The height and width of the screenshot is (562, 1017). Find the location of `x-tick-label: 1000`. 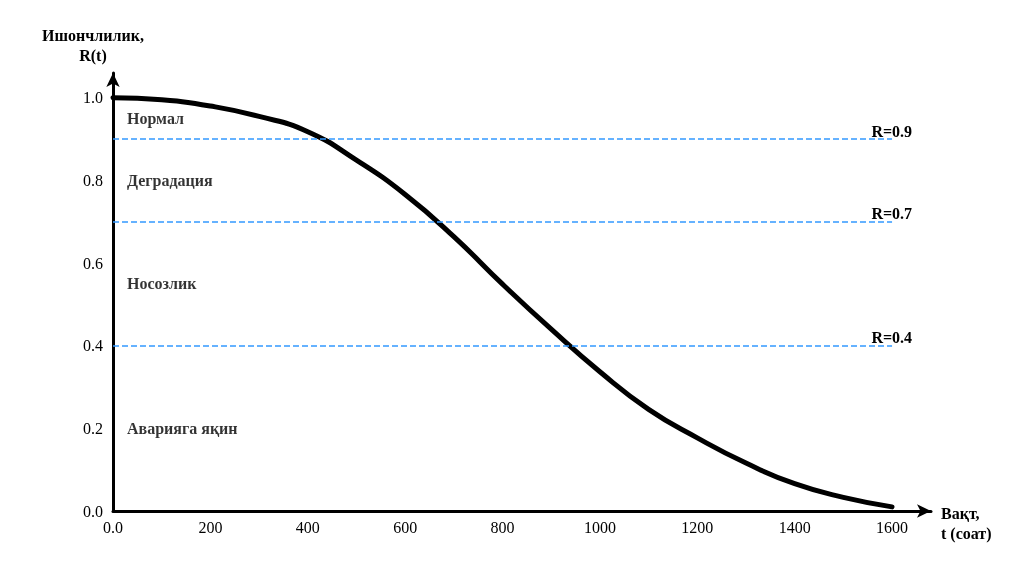

x-tick-label: 1000 is located at coordinates (599, 527).